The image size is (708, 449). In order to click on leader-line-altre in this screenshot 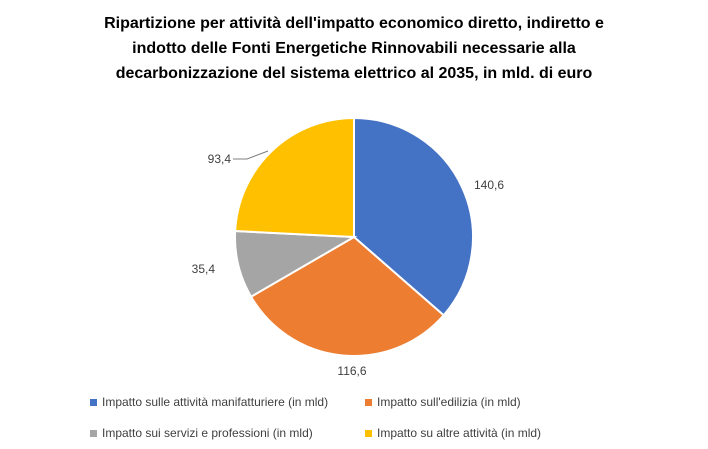, I will do `click(251, 155)`.